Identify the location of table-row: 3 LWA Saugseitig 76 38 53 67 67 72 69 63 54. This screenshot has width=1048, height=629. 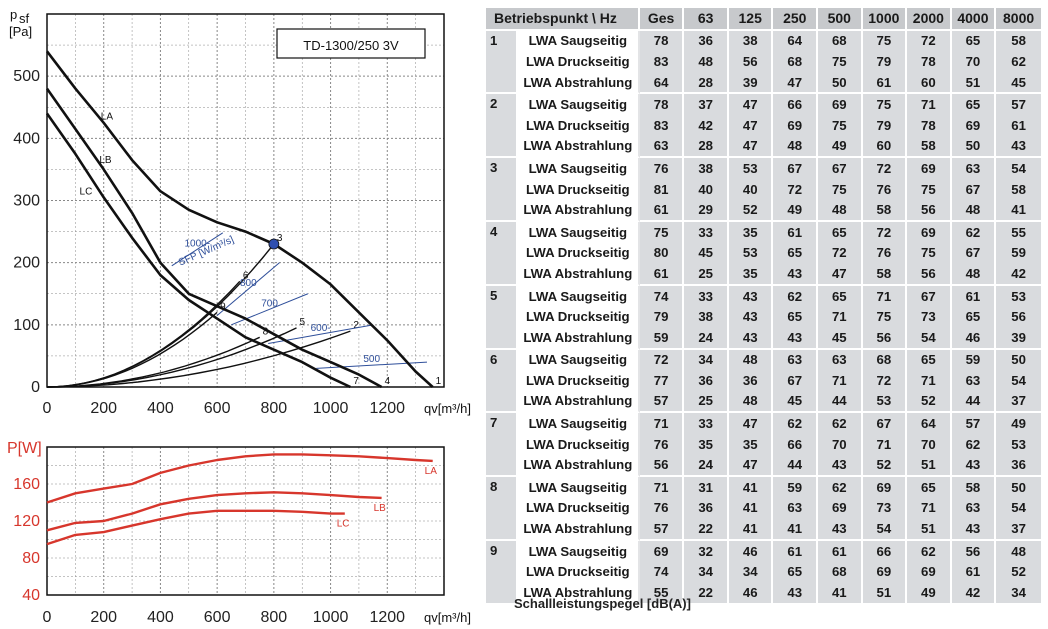
(764, 190).